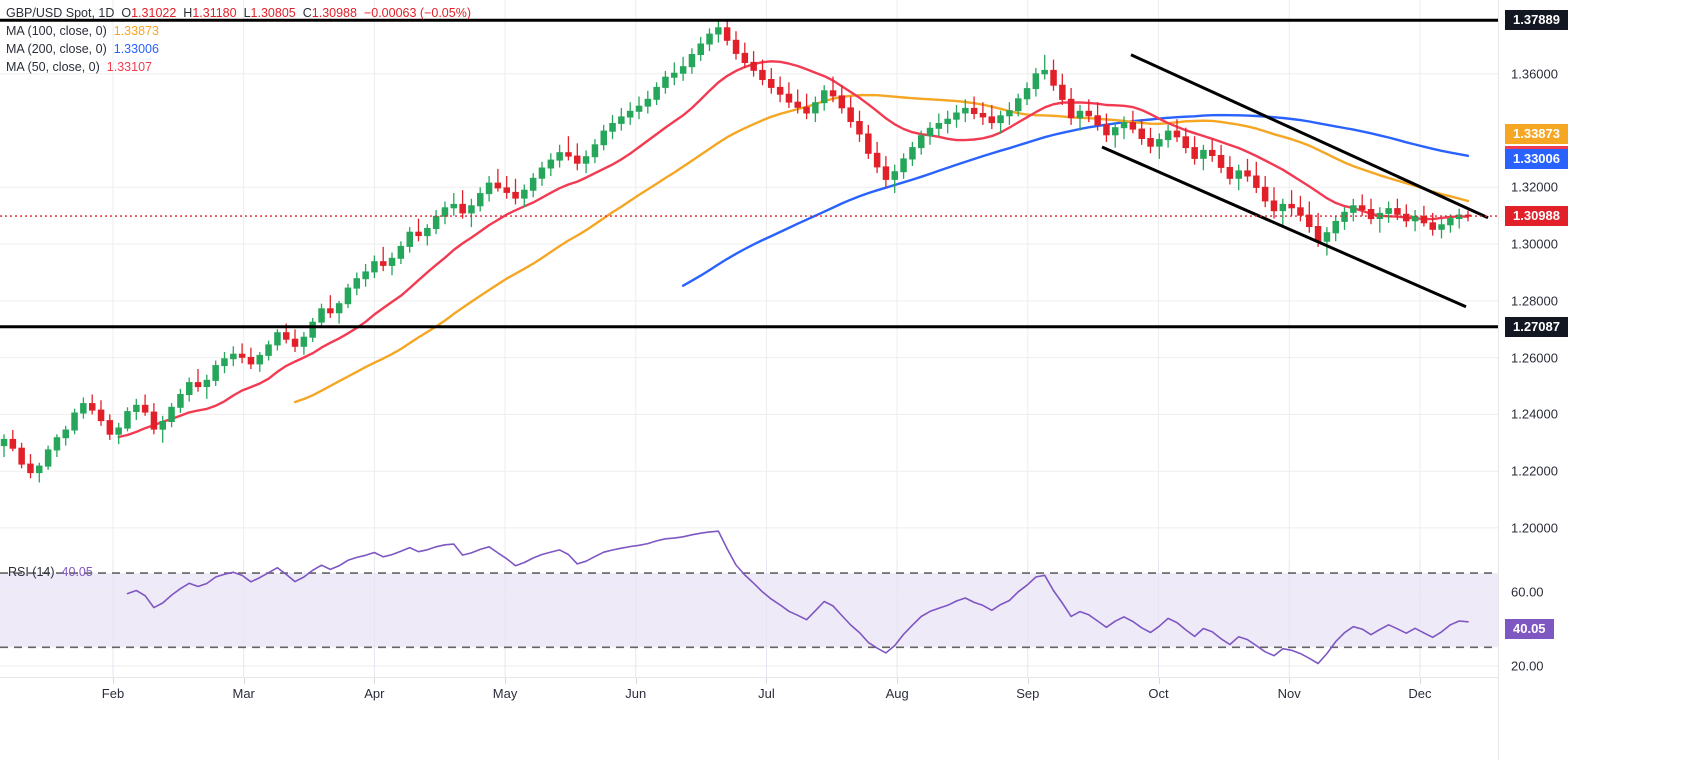  I want to click on price-tick: 1.24000, so click(1534, 414).